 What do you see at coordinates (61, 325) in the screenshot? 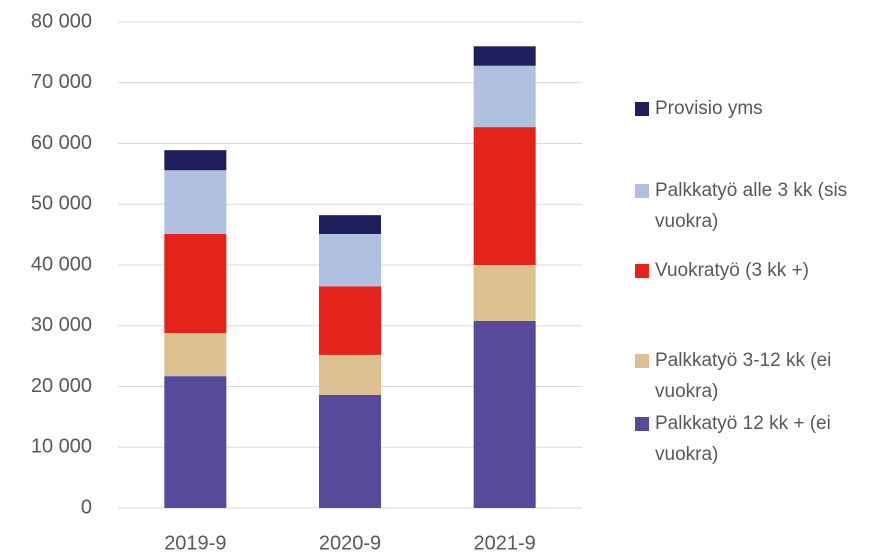
I see `y-tick-label: 30 000` at bounding box center [61, 325].